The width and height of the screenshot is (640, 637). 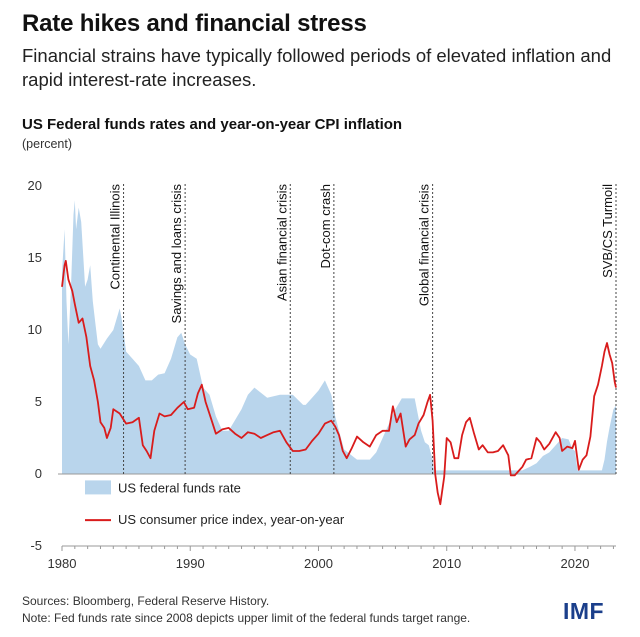 What do you see at coordinates (190, 563) in the screenshot?
I see `x-tick-label: 1990` at bounding box center [190, 563].